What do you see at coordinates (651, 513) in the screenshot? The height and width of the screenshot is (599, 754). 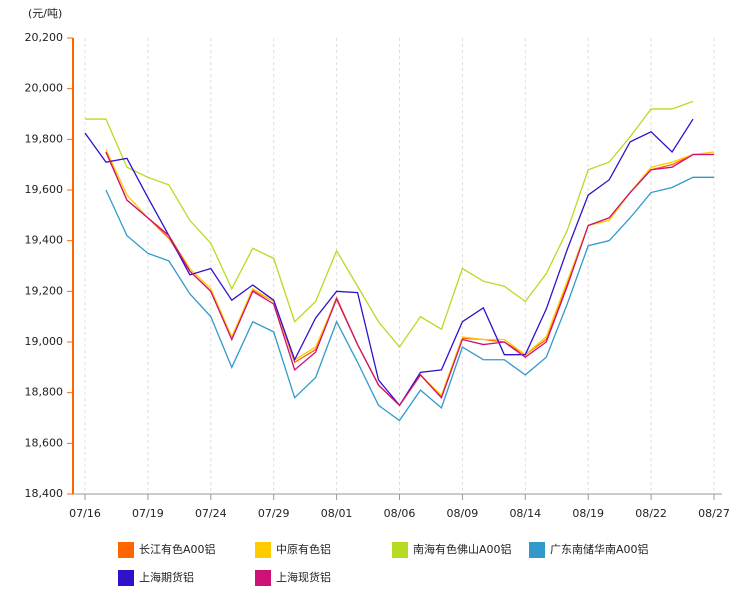 I see `x-tick-label: 08/22` at bounding box center [651, 513].